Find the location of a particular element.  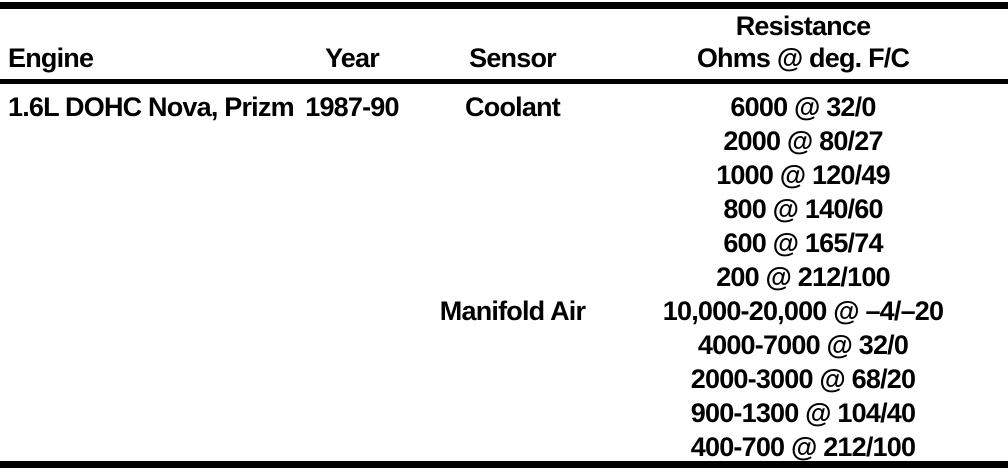

year-cell: 1987-90 is located at coordinates (352, 107).